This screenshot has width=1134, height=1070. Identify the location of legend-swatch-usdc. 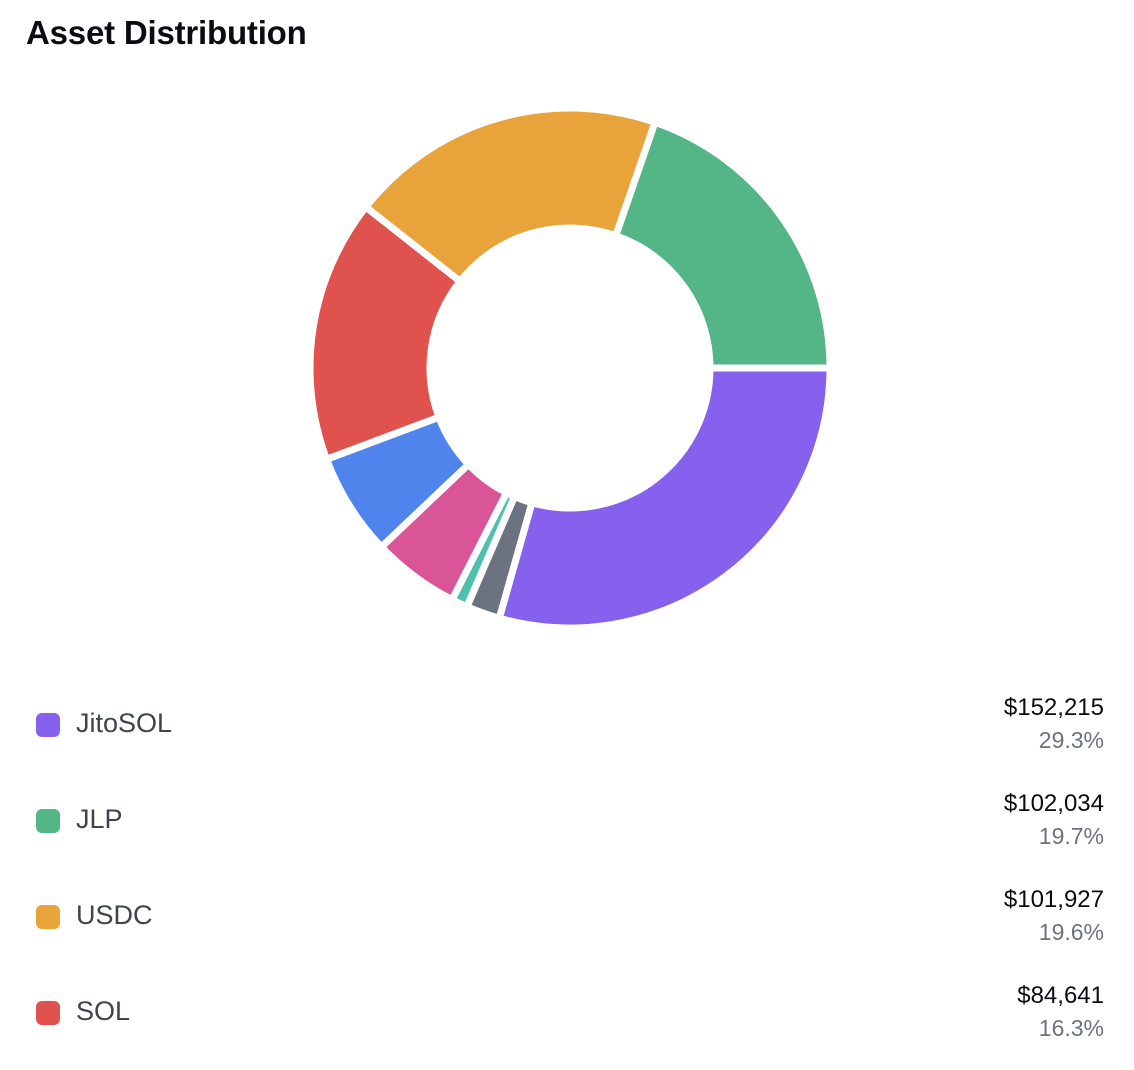
(48, 917).